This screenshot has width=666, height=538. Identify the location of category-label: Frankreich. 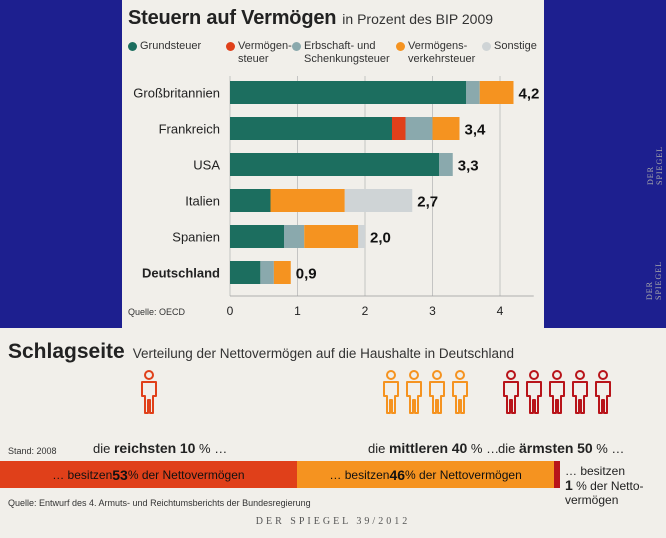
(189, 129).